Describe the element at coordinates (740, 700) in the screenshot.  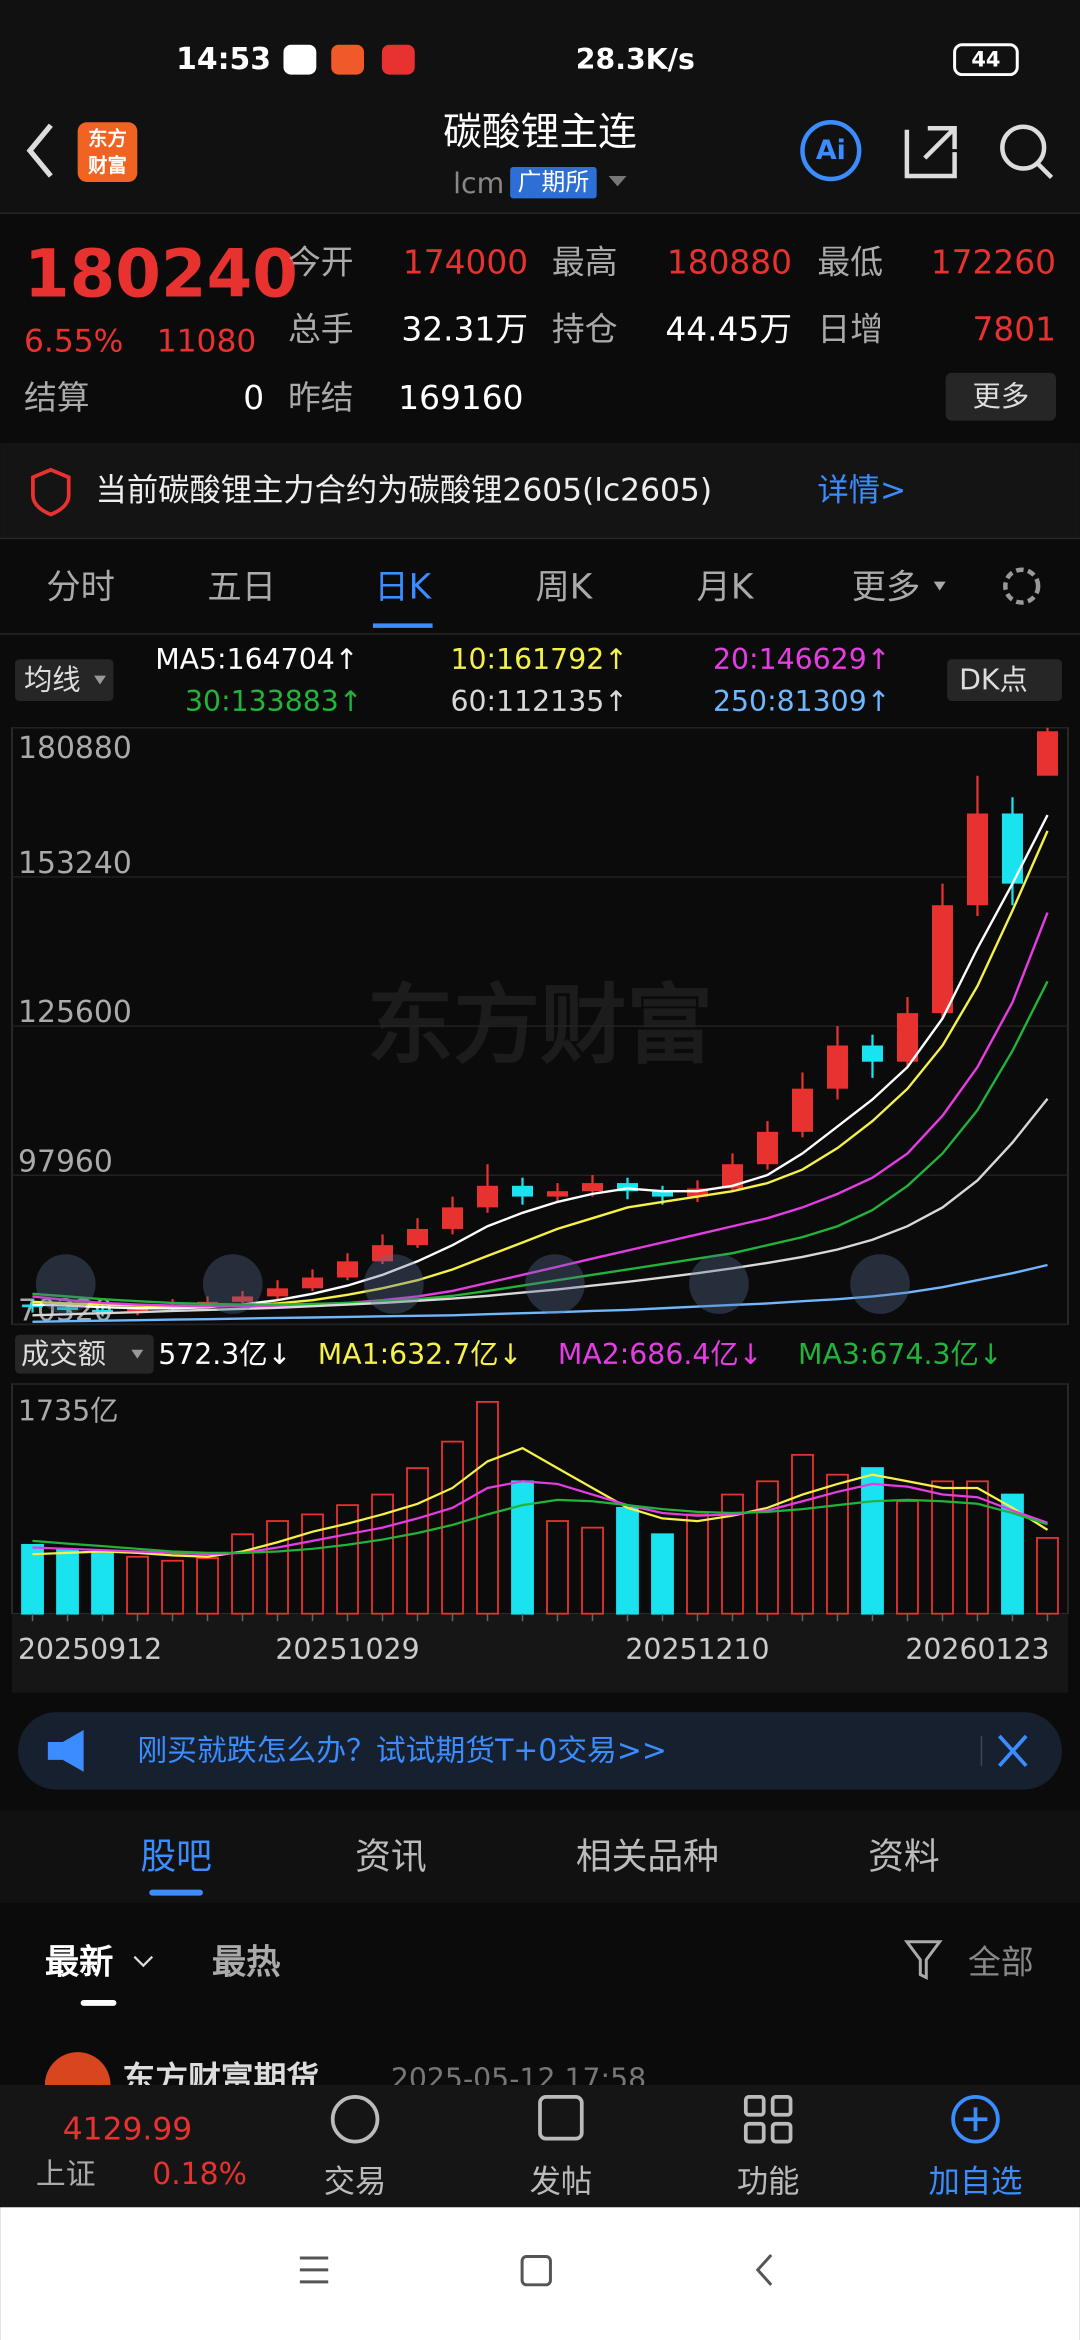
I see `ma-name: 250` at that location.